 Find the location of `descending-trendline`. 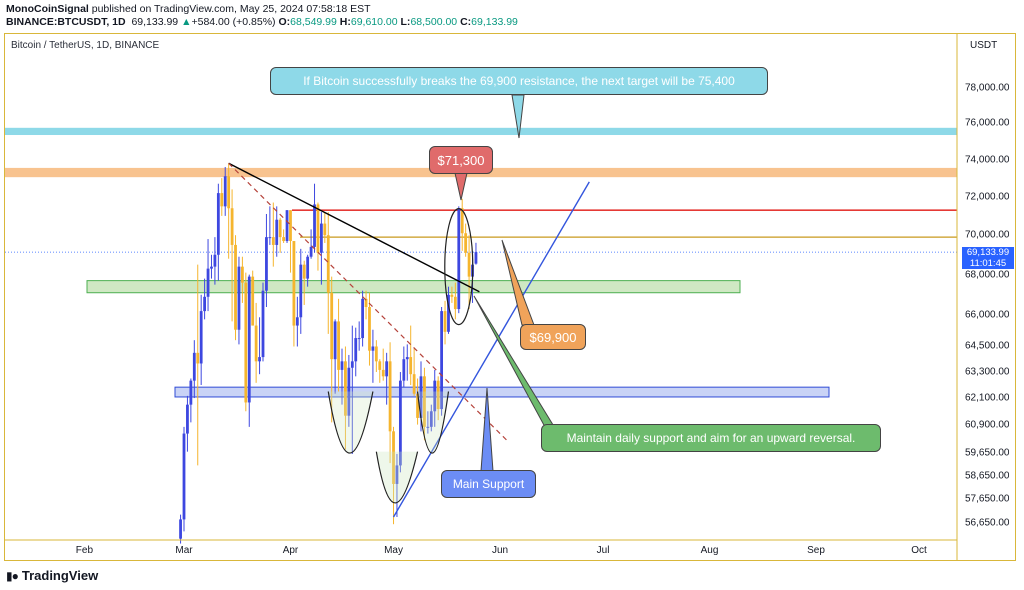

descending-trendline is located at coordinates (354, 227).